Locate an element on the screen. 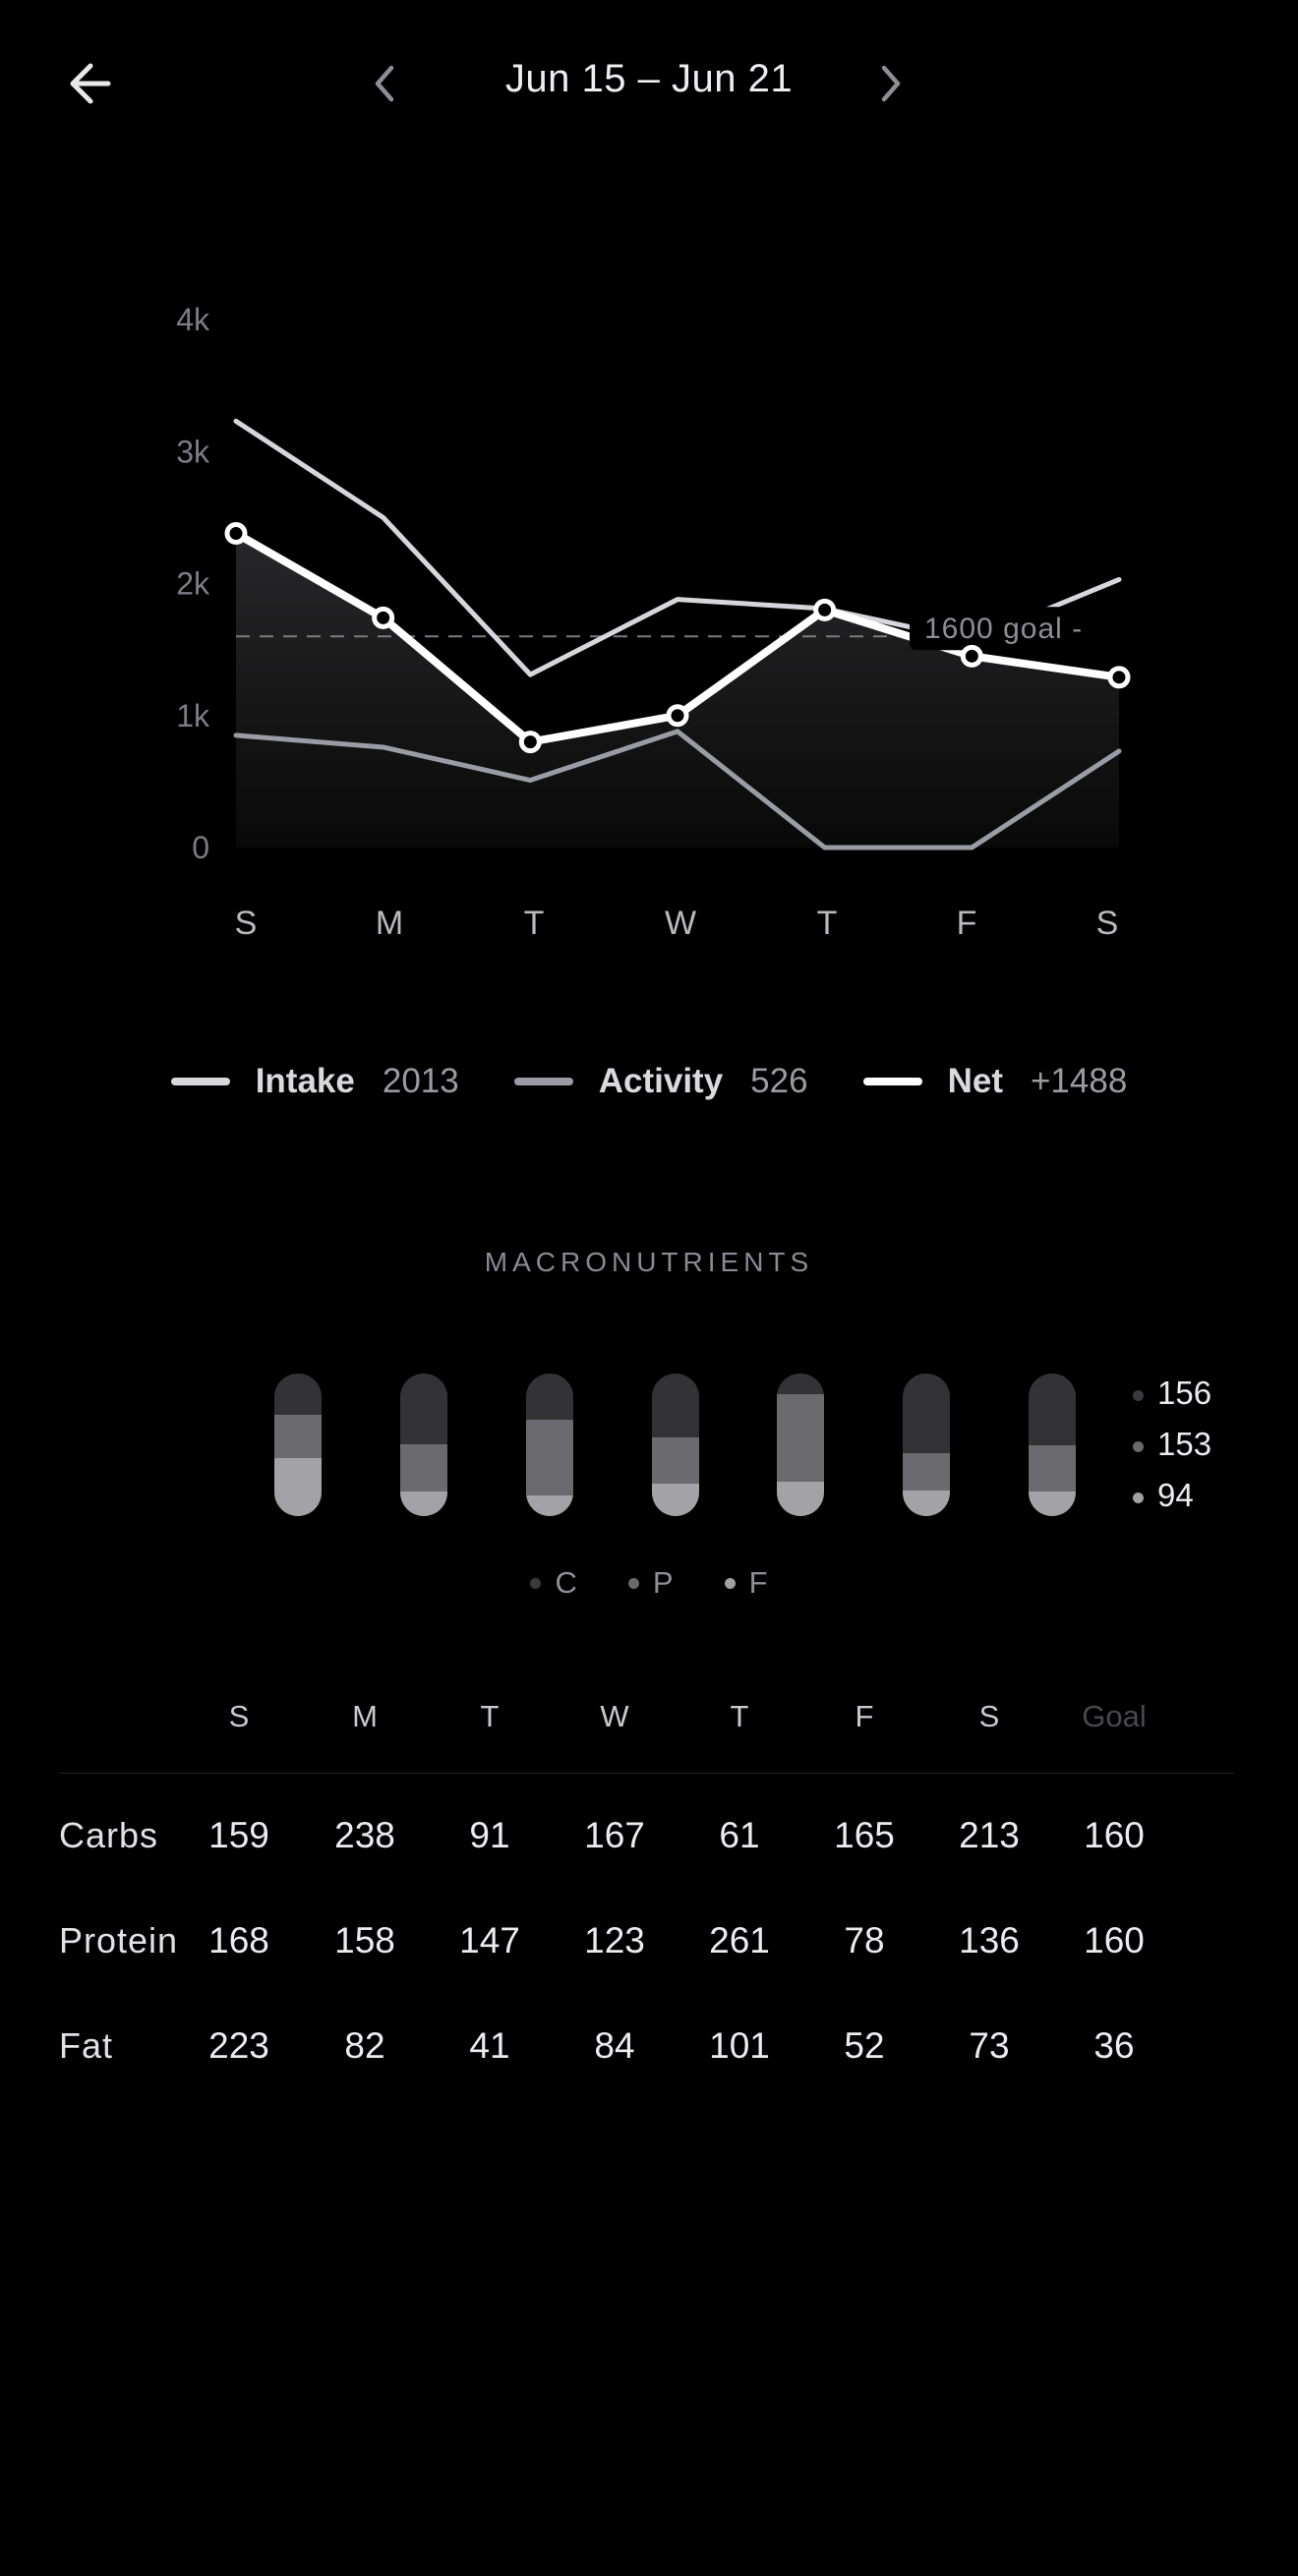  table-row: Carbs 159 238 91 167 61 165 213 160 is located at coordinates (649, 1849).